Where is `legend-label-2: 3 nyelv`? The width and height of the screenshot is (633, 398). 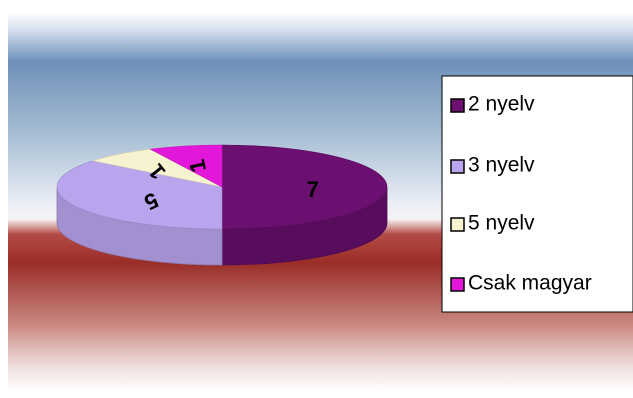
legend-label-2: 3 nyelv is located at coordinates (501, 165).